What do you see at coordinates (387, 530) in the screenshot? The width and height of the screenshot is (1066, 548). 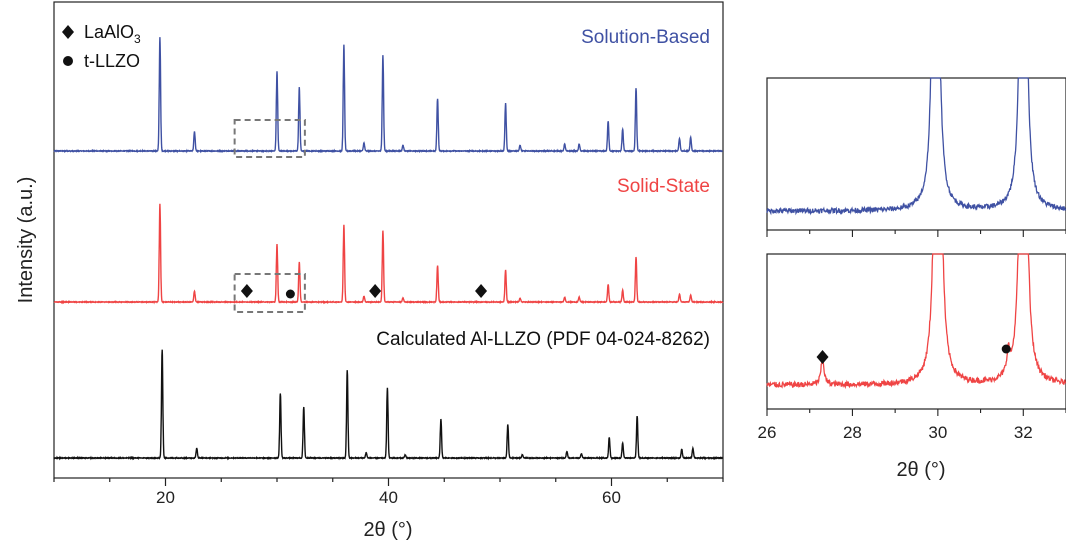 I see `main-x-axis-label: 2θ (°)` at bounding box center [387, 530].